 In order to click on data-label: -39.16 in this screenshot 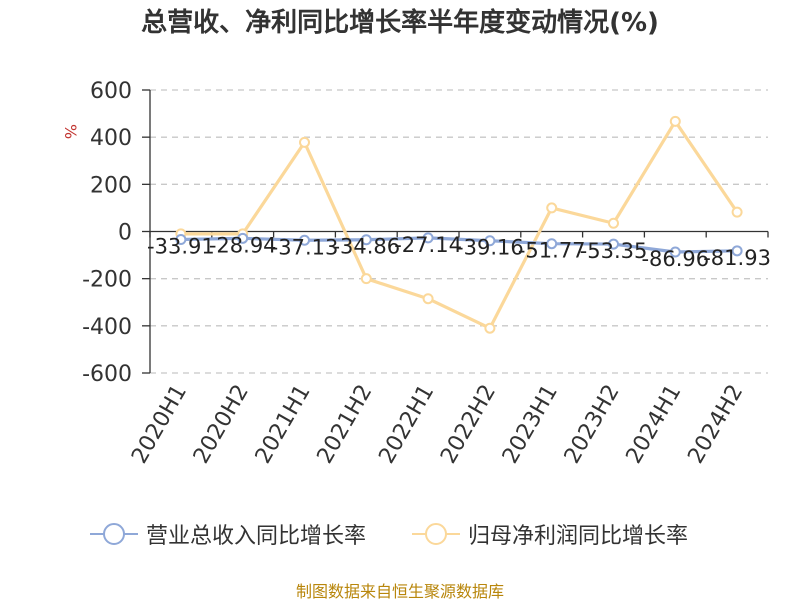, I will do `click(490, 248)`.